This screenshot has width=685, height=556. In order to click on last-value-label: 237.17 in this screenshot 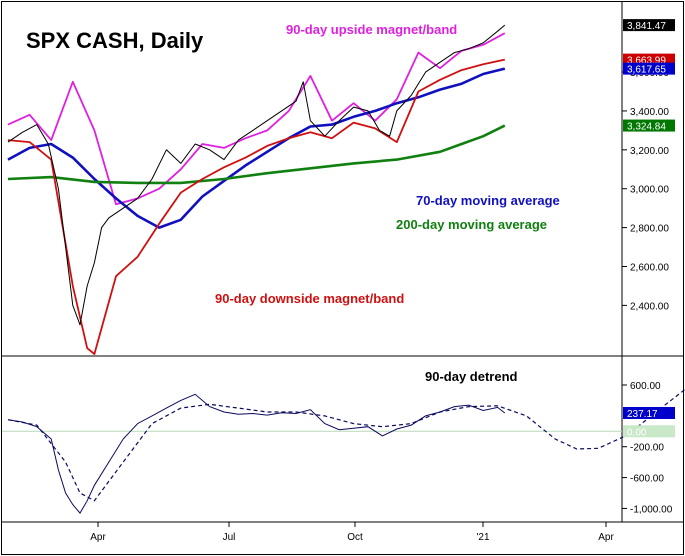, I will do `click(642, 414)`.